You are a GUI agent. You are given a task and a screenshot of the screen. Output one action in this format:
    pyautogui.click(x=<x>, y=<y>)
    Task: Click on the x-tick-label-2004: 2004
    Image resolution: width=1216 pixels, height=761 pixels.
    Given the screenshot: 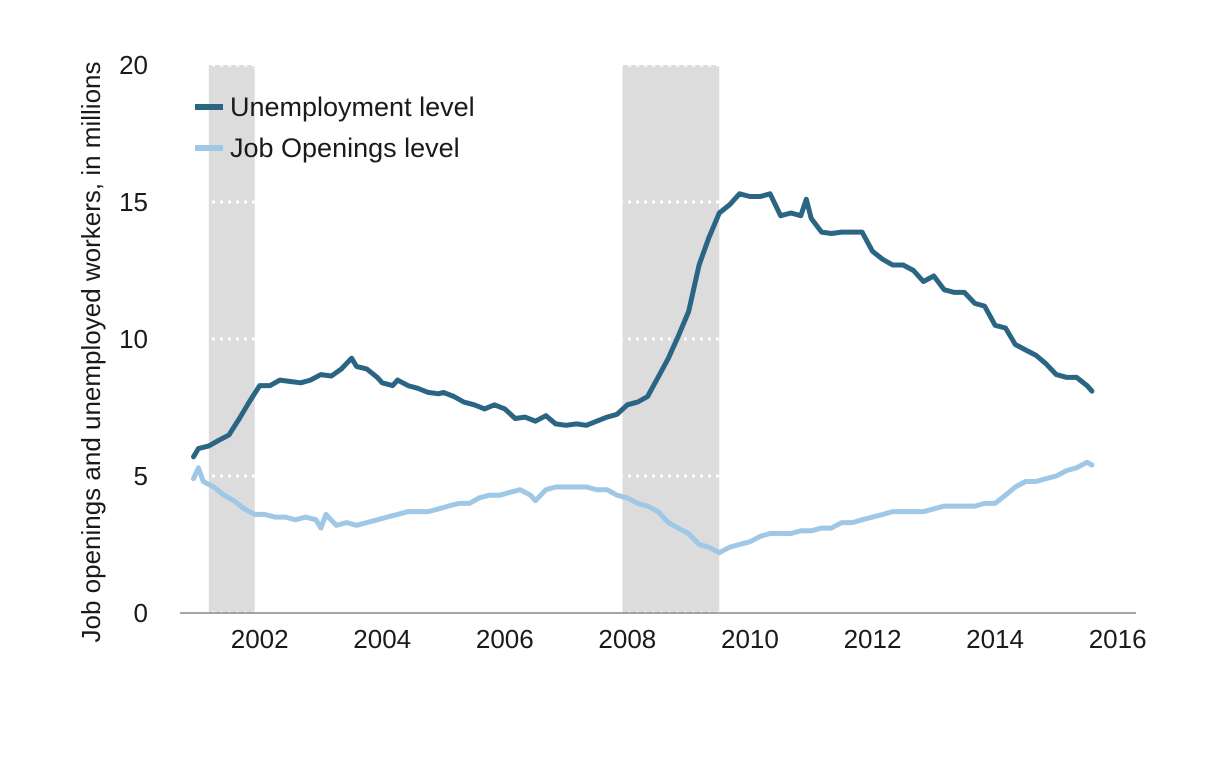 What is the action you would take?
    pyautogui.click(x=382, y=639)
    